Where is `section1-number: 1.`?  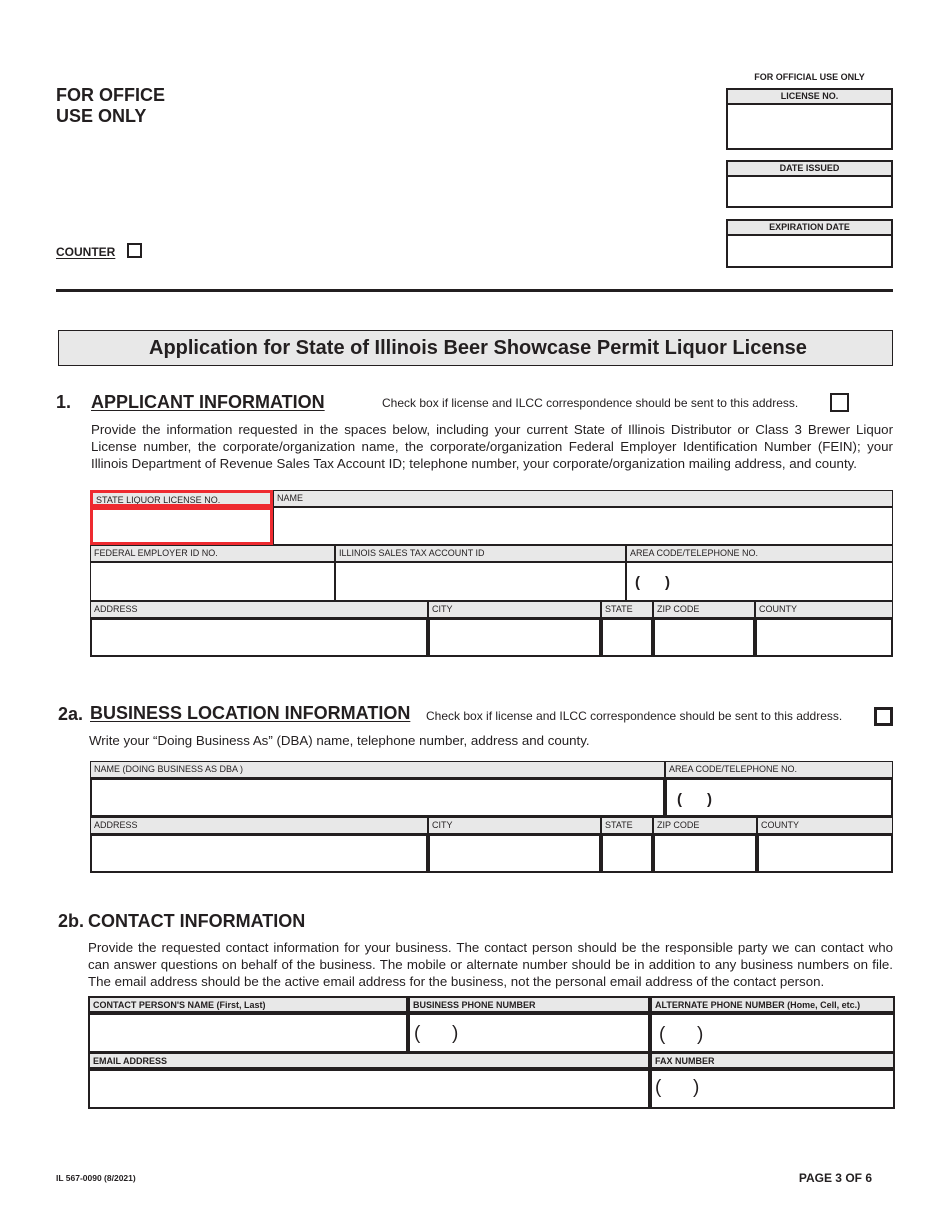
section1-number: 1. is located at coordinates (64, 402).